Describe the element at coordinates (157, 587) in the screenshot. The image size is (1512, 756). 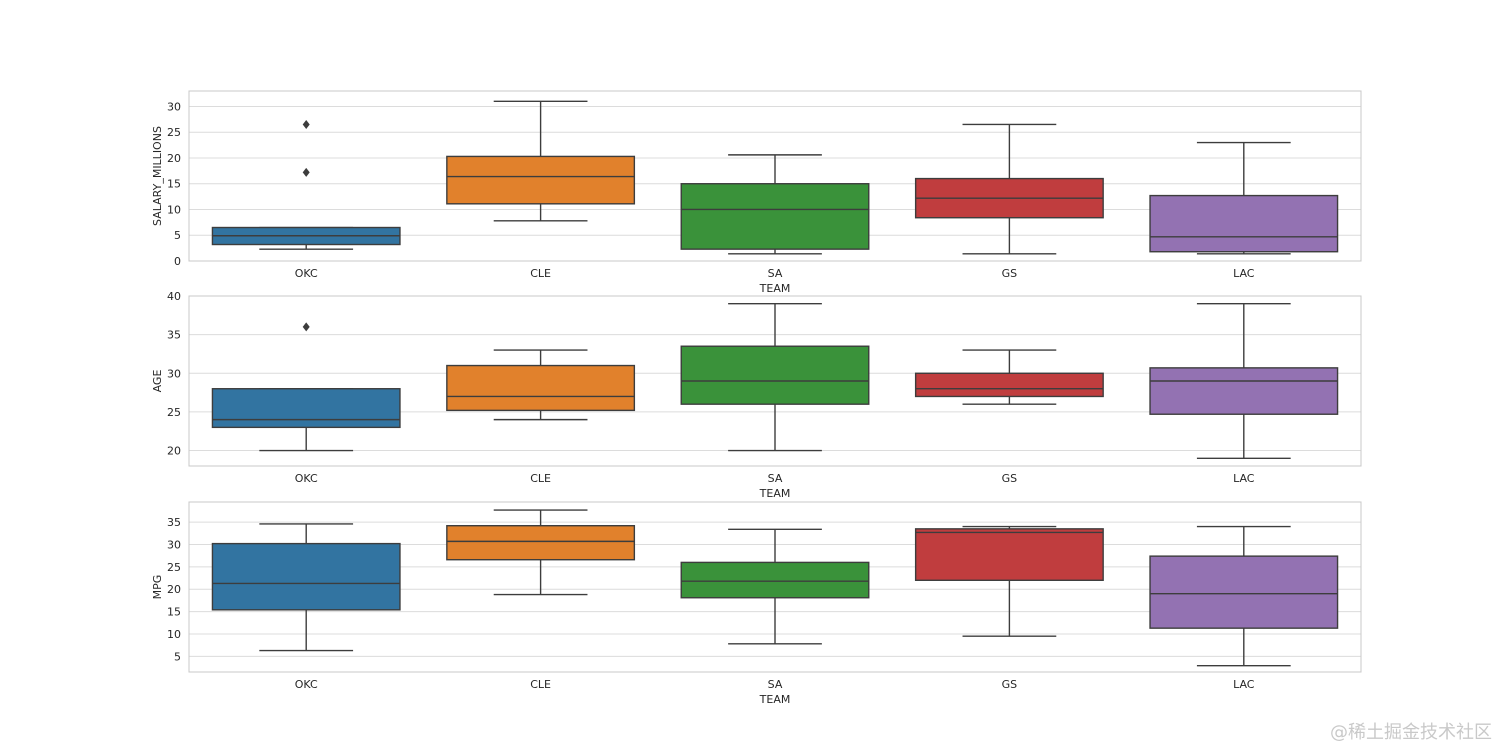
I see `y-axis-label: MPG` at that location.